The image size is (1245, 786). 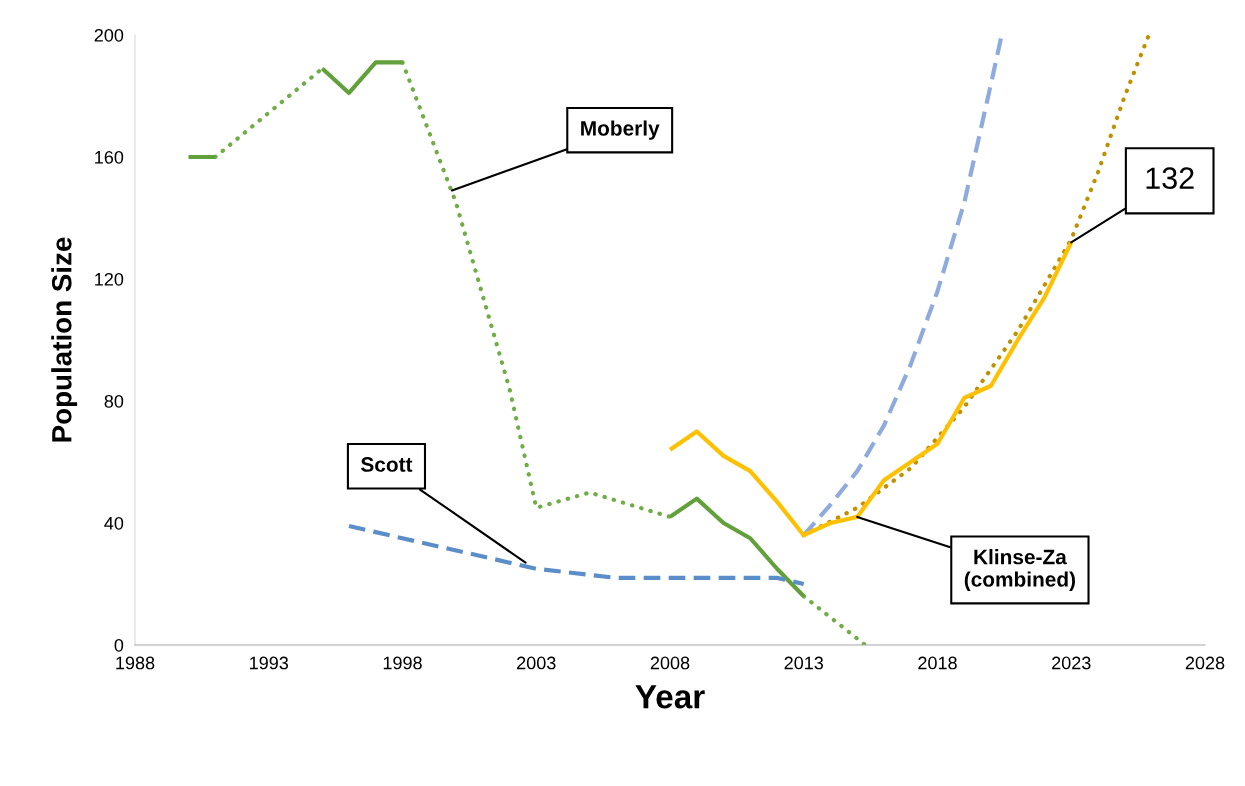 What do you see at coordinates (109, 35) in the screenshot?
I see `y-tick-label: 200` at bounding box center [109, 35].